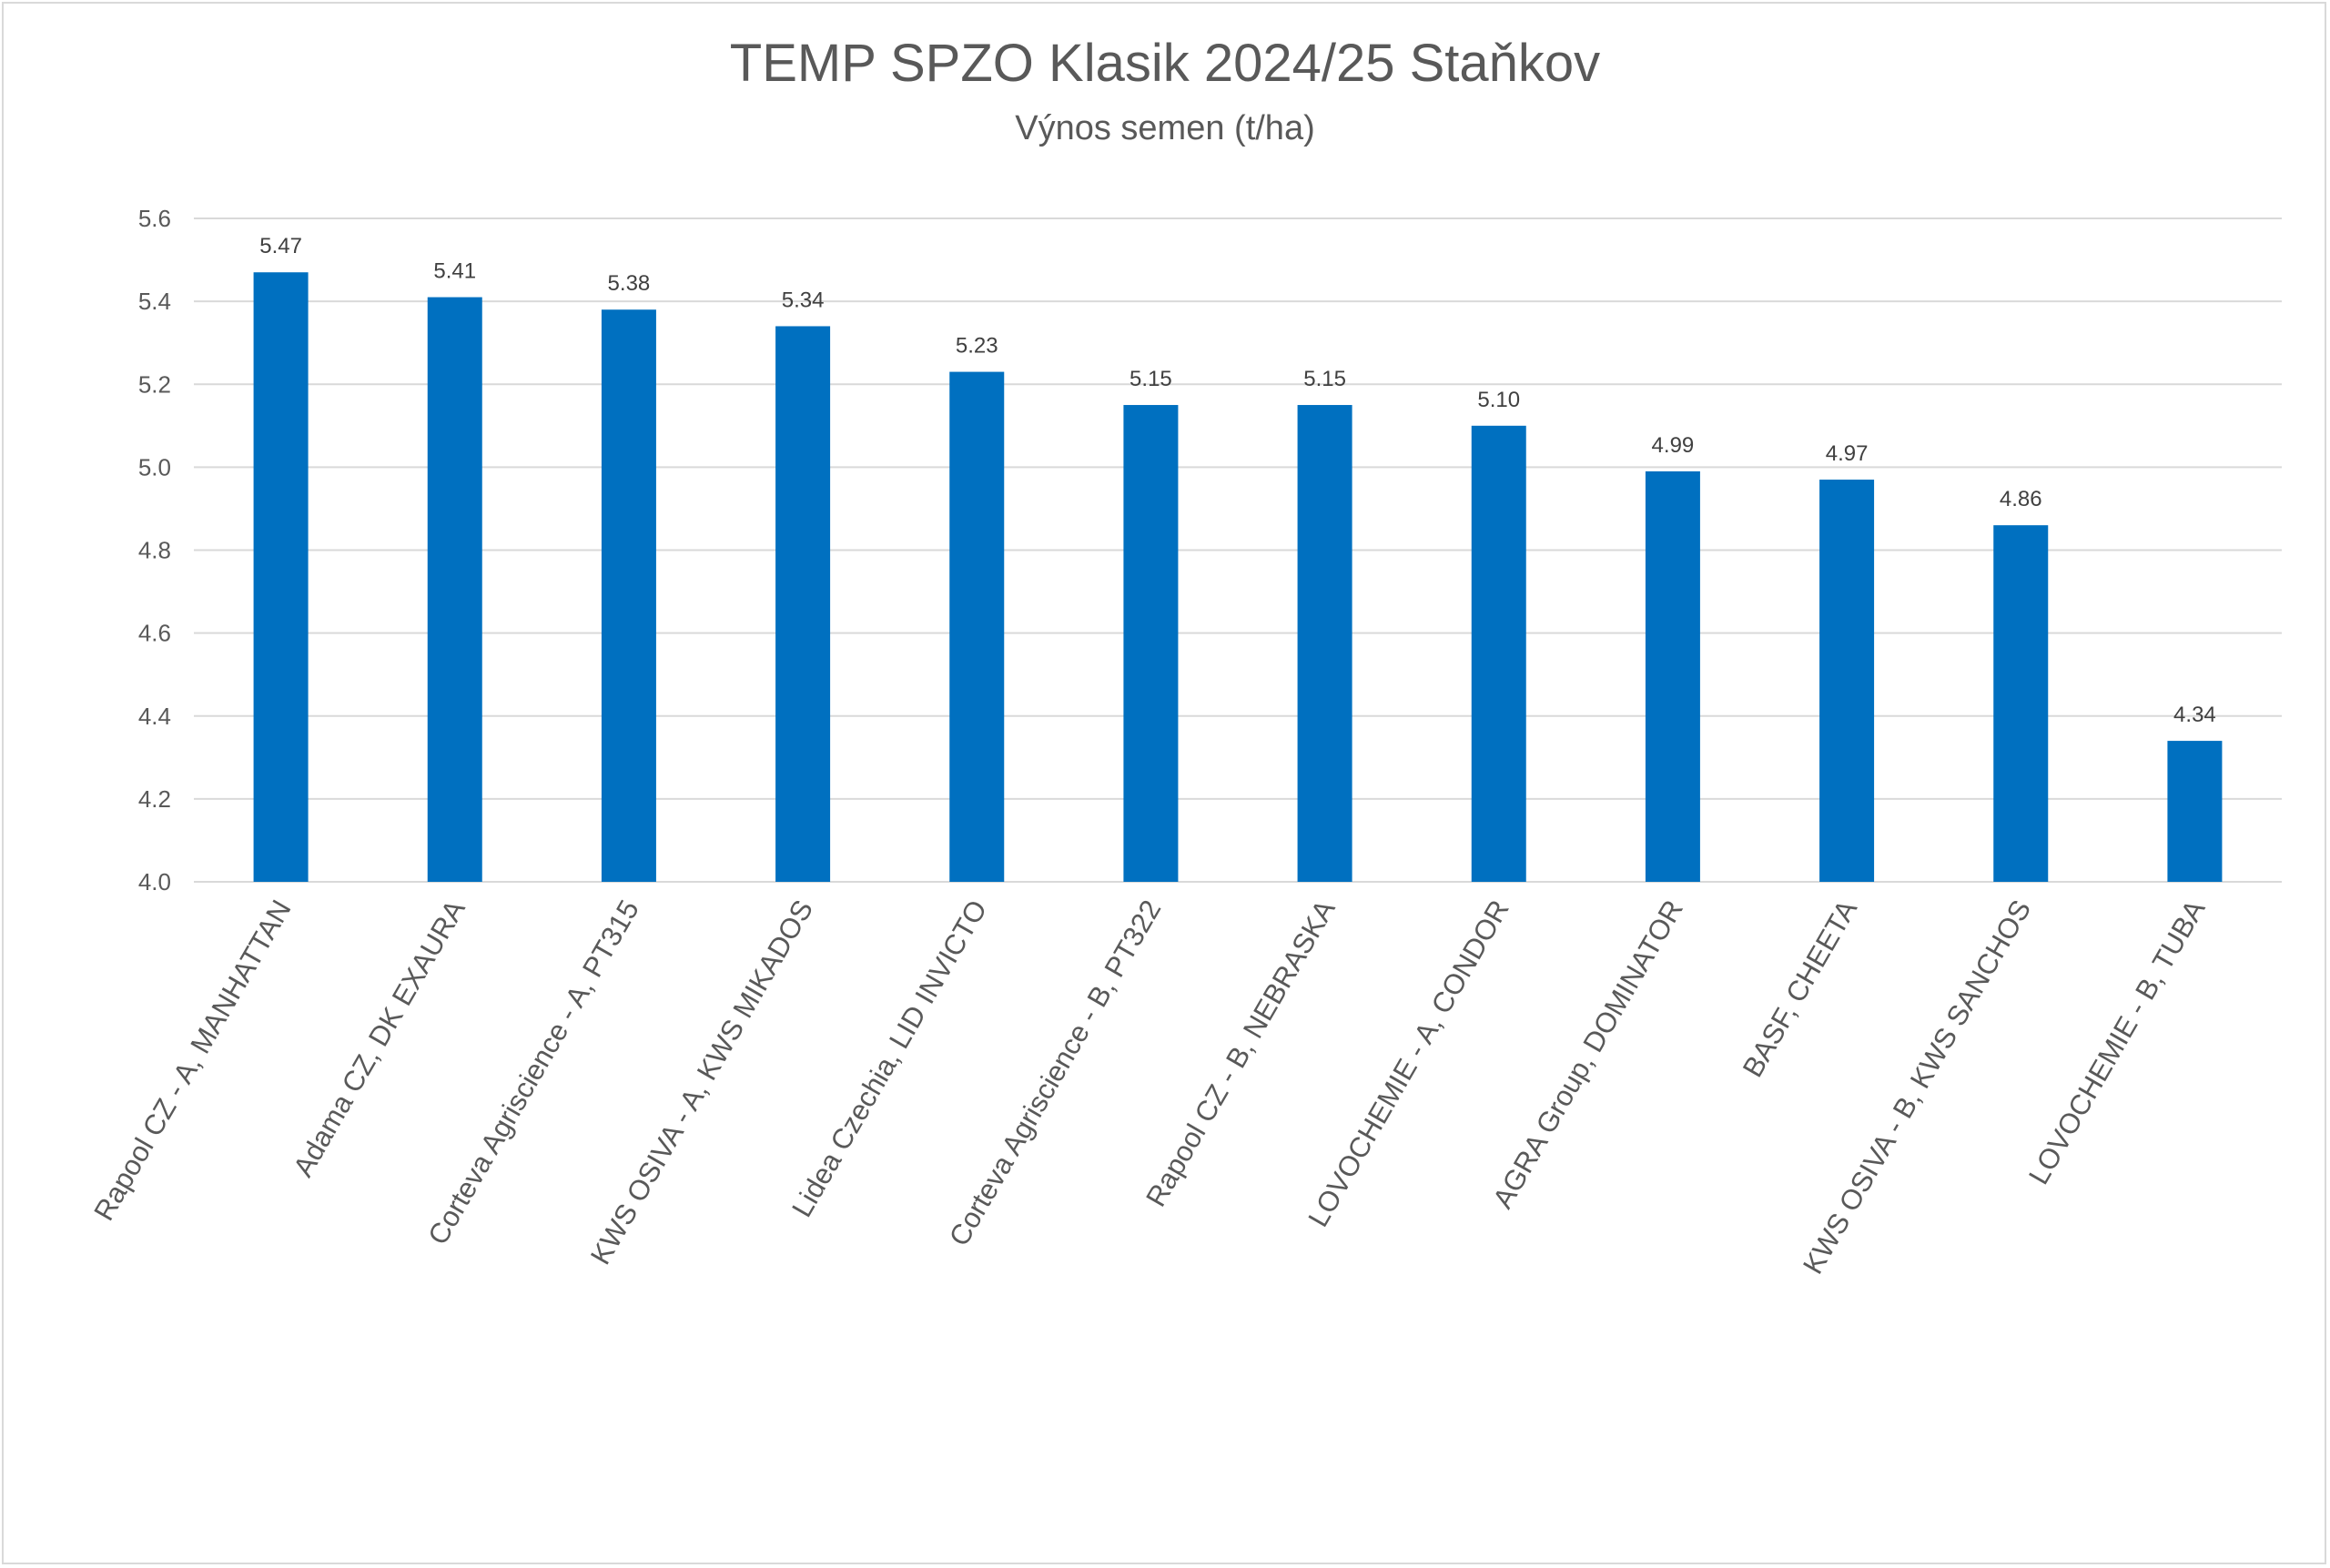  Describe the element at coordinates (2117, 1042) in the screenshot. I see `category-label: LOVOCHEMIE - B, TUBA` at that location.